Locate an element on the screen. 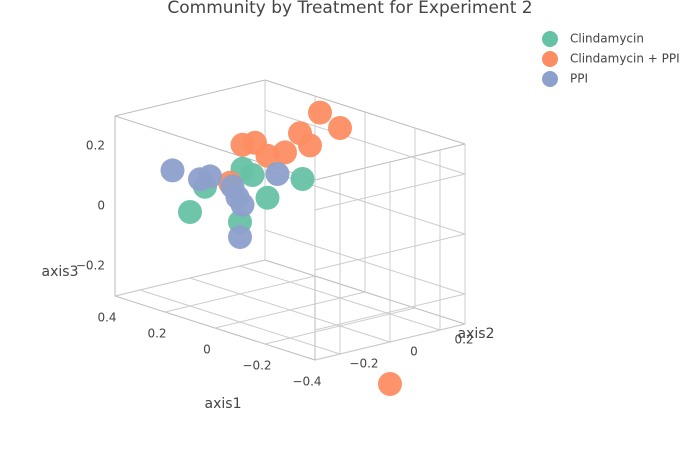  y-tick-label: 0.2 is located at coordinates (463, 340).